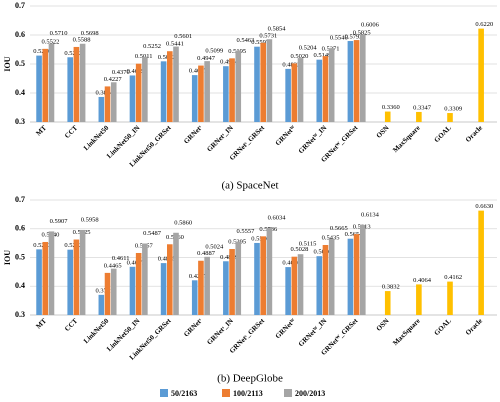  What do you see at coordinates (113, 265) in the screenshot?
I see `value-label: 0.4465` at bounding box center [113, 265].